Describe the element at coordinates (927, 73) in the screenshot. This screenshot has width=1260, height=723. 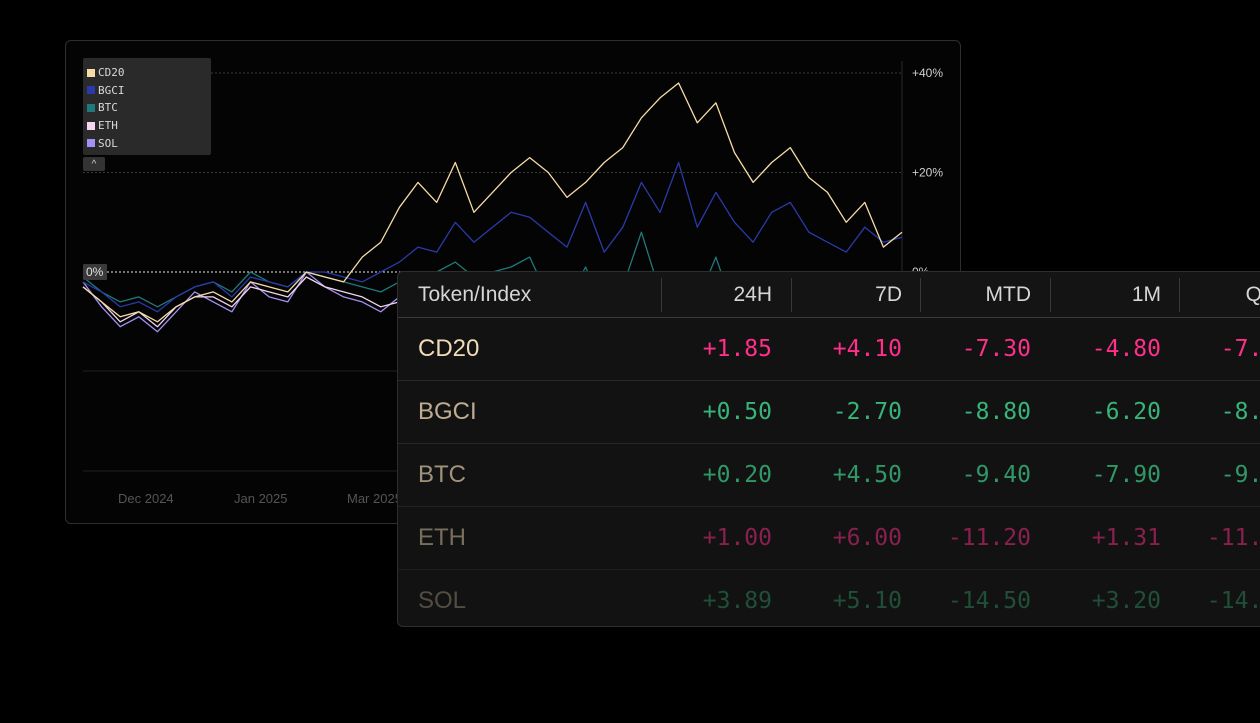
I see `y-tick-label: +40%` at that location.